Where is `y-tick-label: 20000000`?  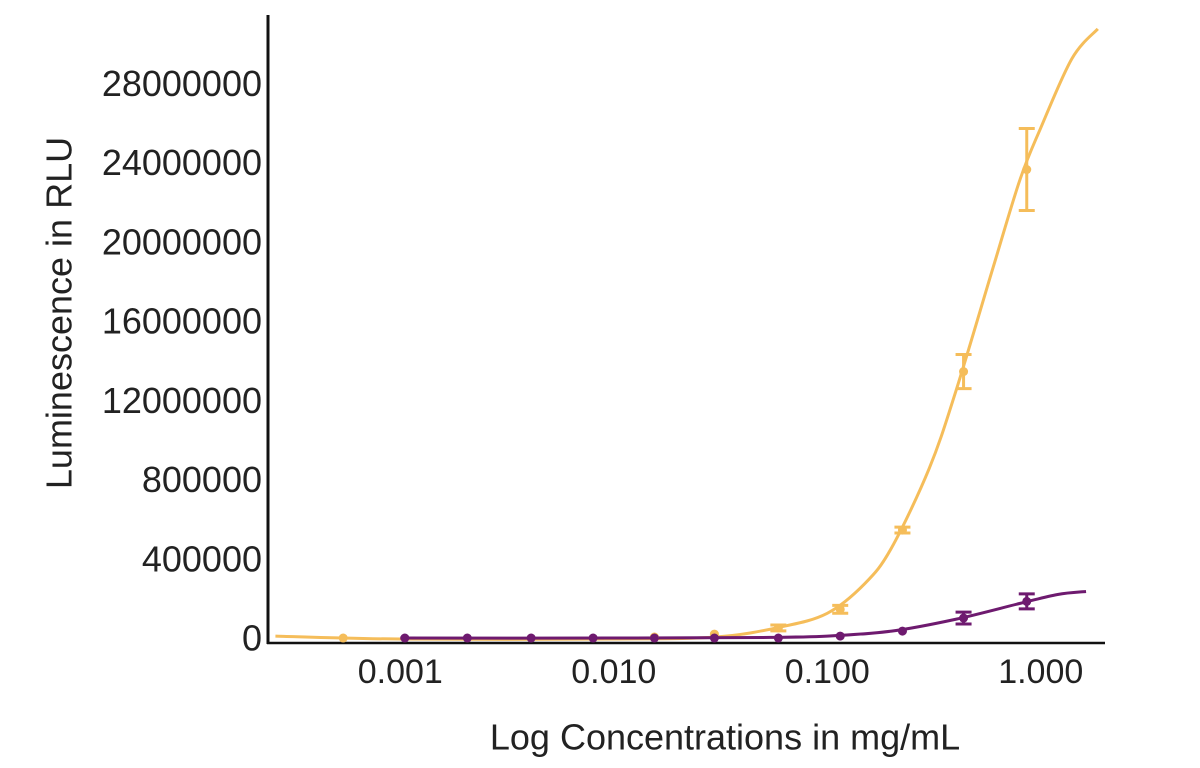
y-tick-label: 20000000 is located at coordinates (182, 241).